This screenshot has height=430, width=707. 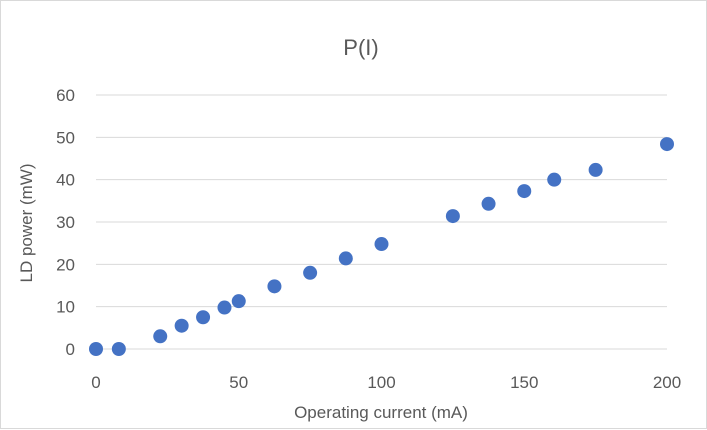 What do you see at coordinates (65, 264) in the screenshot?
I see `y-tick-label: 20` at bounding box center [65, 264].